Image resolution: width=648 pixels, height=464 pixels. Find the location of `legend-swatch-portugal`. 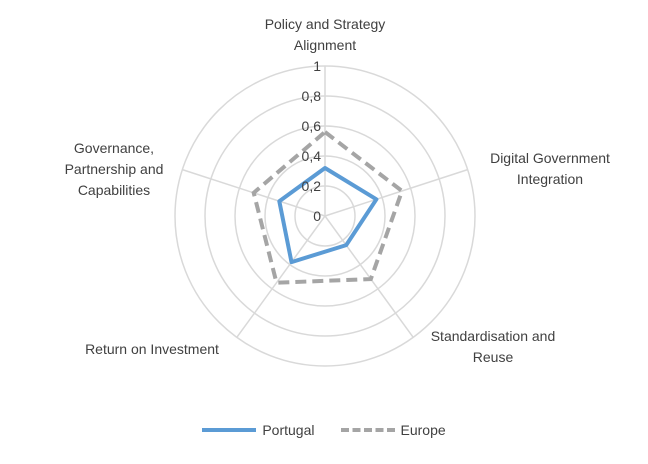

legend-swatch-portugal is located at coordinates (229, 430).